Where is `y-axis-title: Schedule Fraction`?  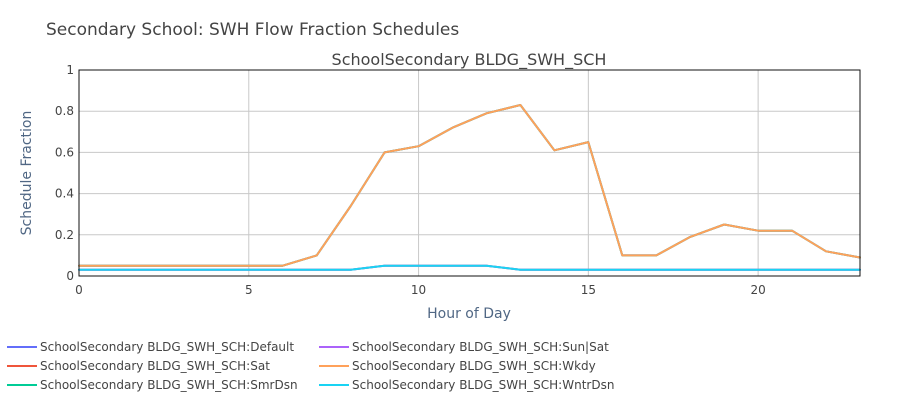
y-axis-title: Schedule Fraction is located at coordinates (27, 173).